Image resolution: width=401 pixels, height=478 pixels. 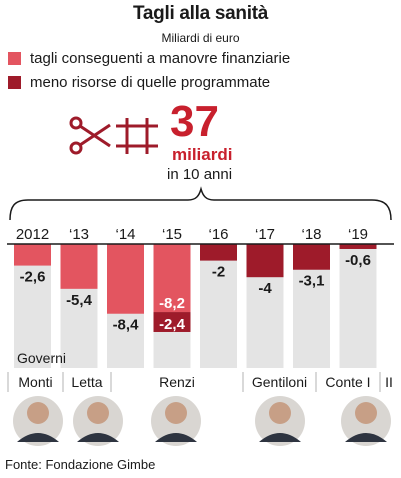 I want to click on x-tick-label: ‘15, so click(x=172, y=234).